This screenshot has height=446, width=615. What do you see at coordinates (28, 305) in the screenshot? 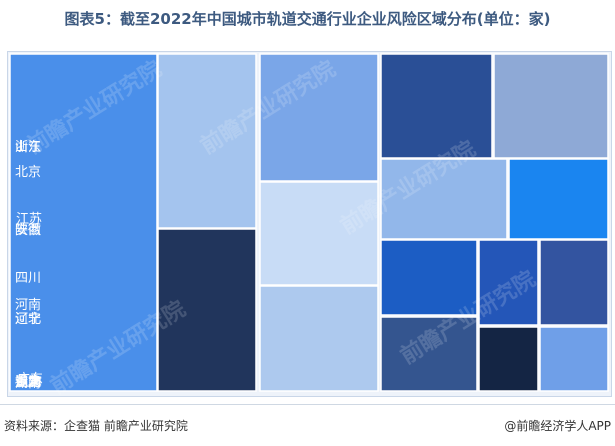
I see `treemap-label-cell-11: 河南` at bounding box center [28, 305].